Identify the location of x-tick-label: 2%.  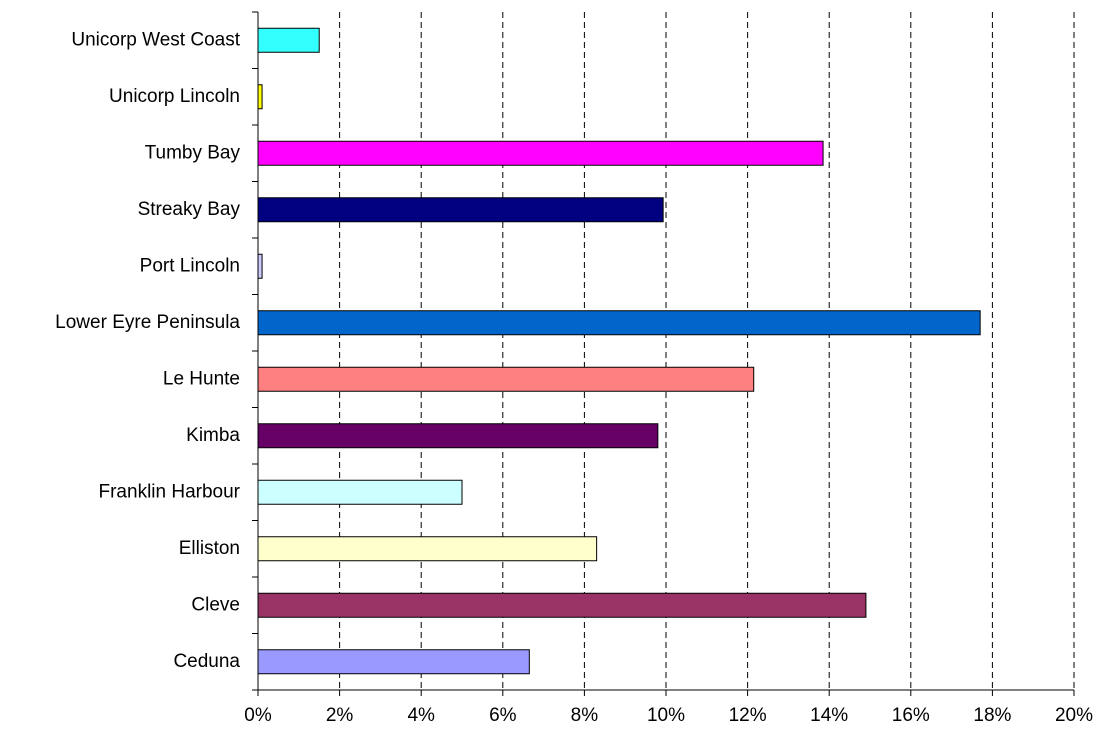
(340, 715).